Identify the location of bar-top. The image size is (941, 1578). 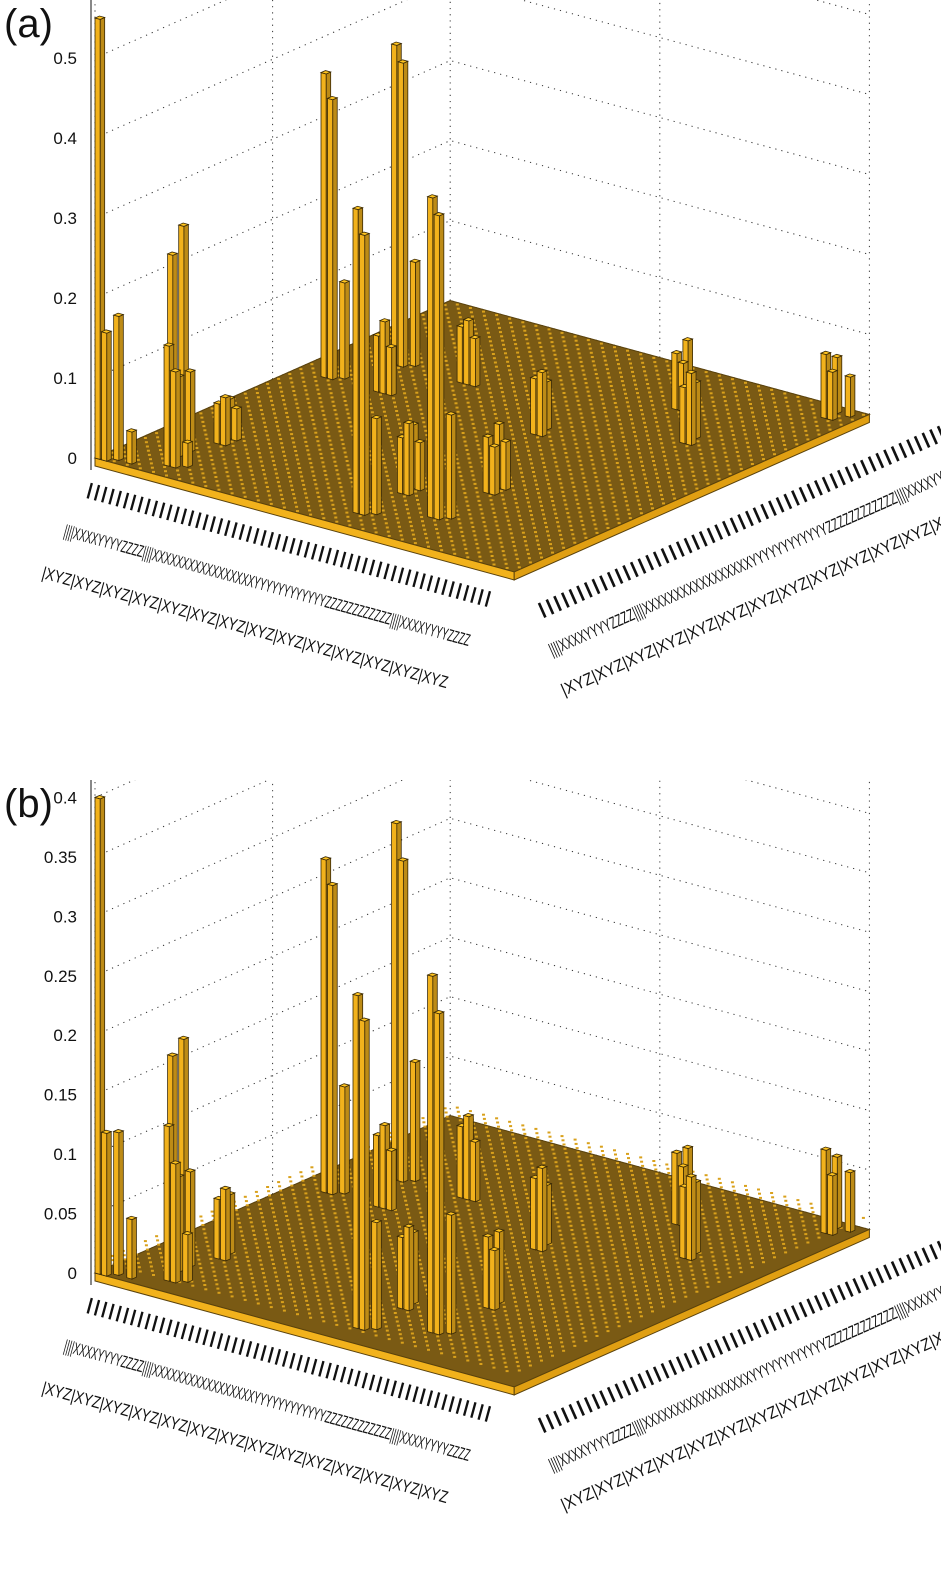
(415, 1061).